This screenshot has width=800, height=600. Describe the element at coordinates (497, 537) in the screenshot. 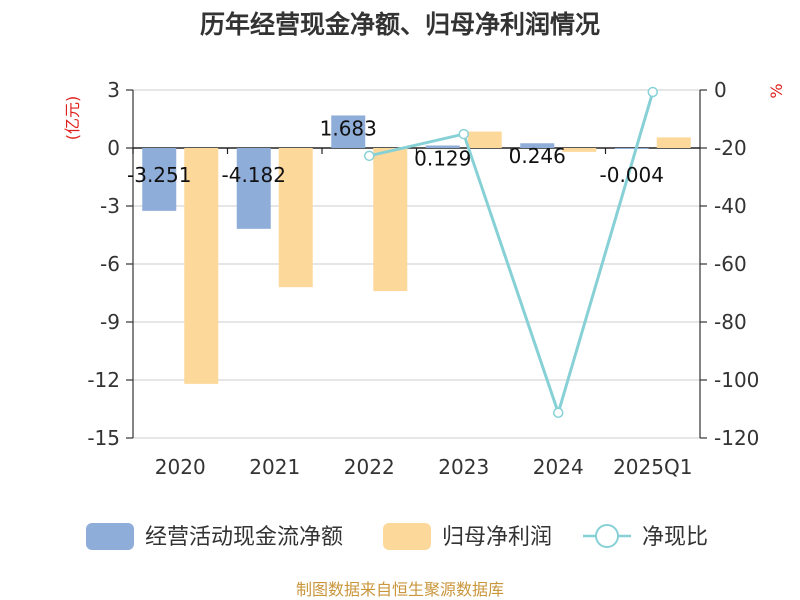

I see `legend-label: 归母净利润` at that location.